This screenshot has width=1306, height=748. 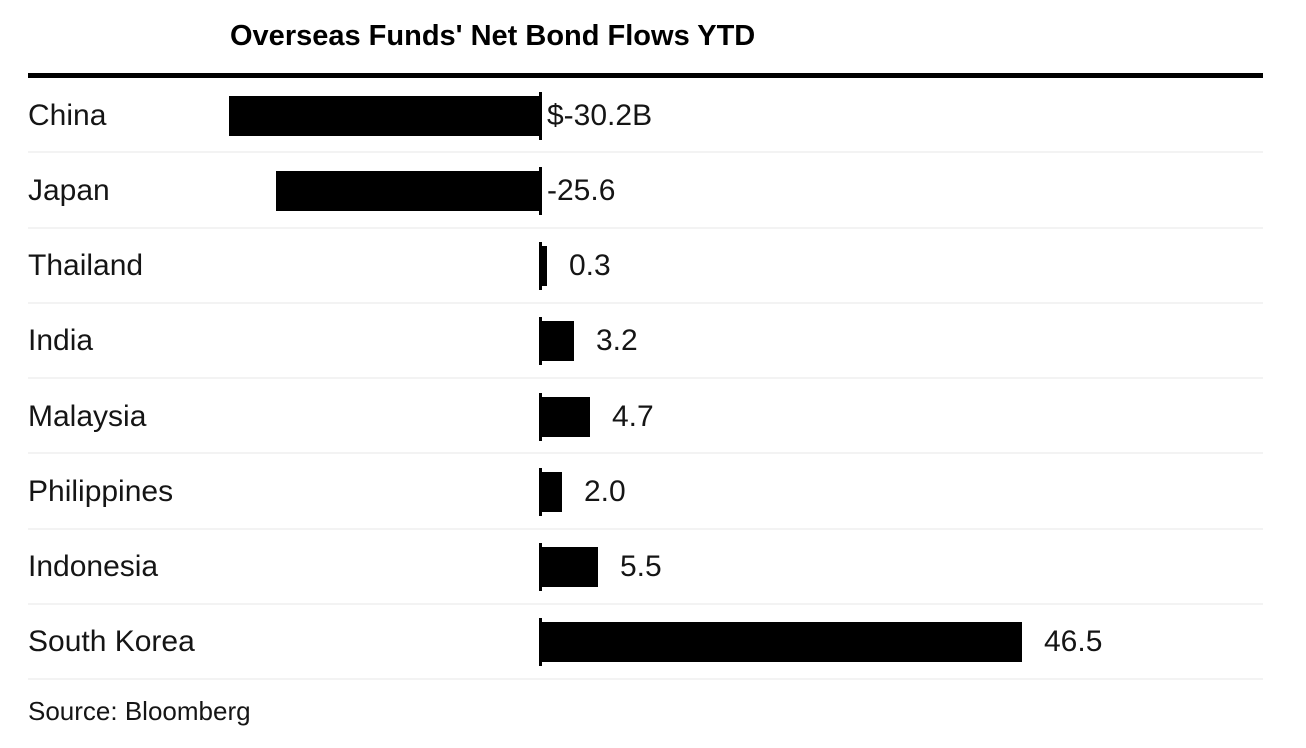 I want to click on value-label: $-30.2B, so click(x=600, y=115).